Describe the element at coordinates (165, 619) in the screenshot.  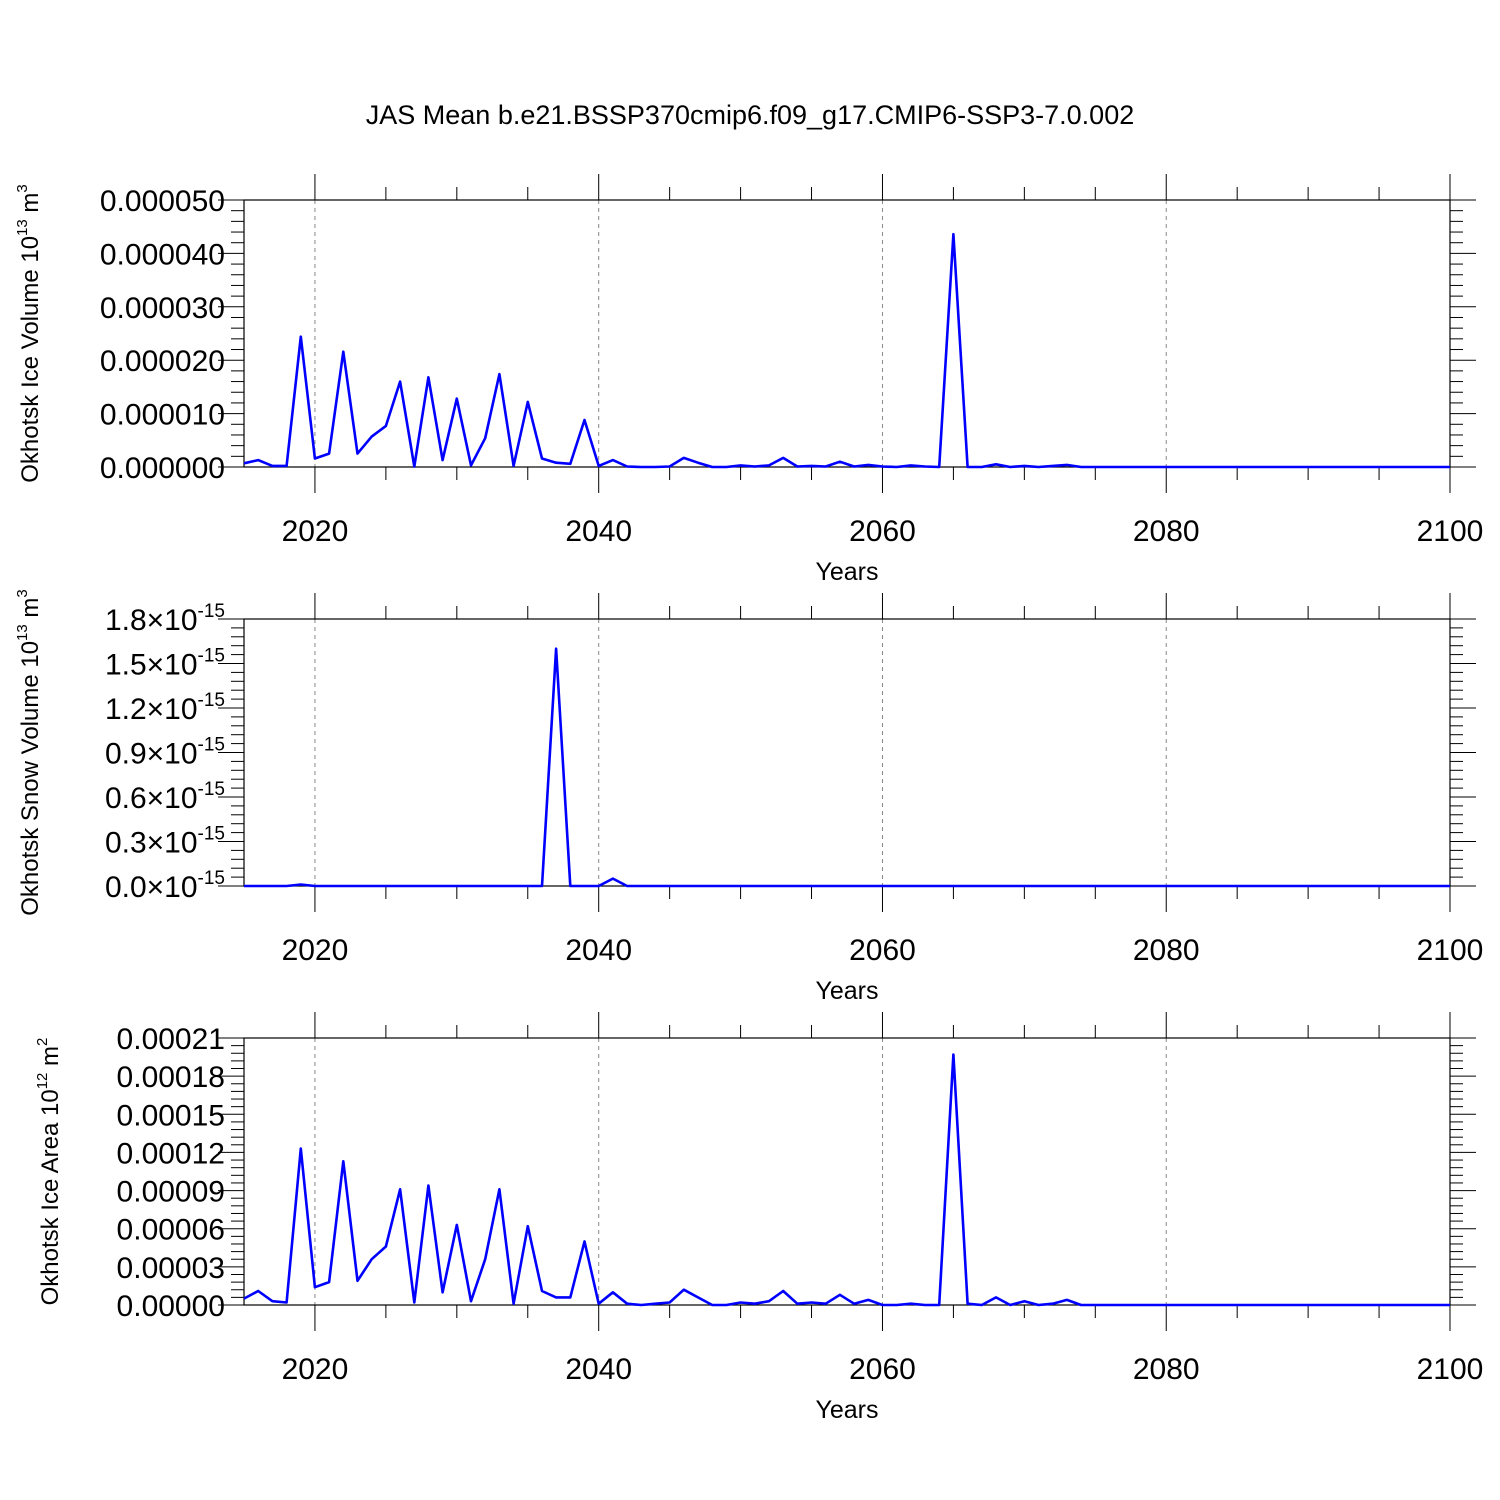
I see `y-tick-label: 1.8×10⁻¹⁵` at that location.